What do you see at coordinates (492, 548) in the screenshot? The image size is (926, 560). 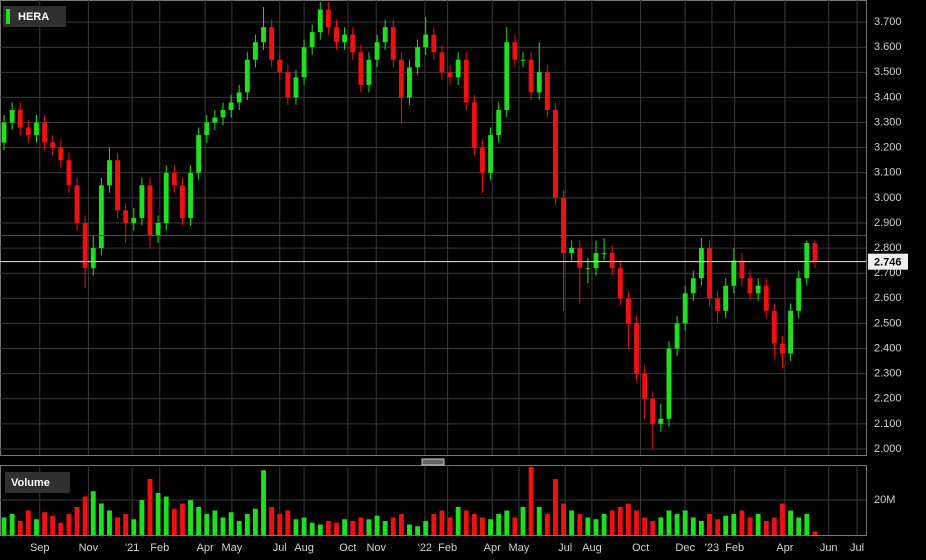 I see `x-tick-label: Apr` at bounding box center [492, 548].